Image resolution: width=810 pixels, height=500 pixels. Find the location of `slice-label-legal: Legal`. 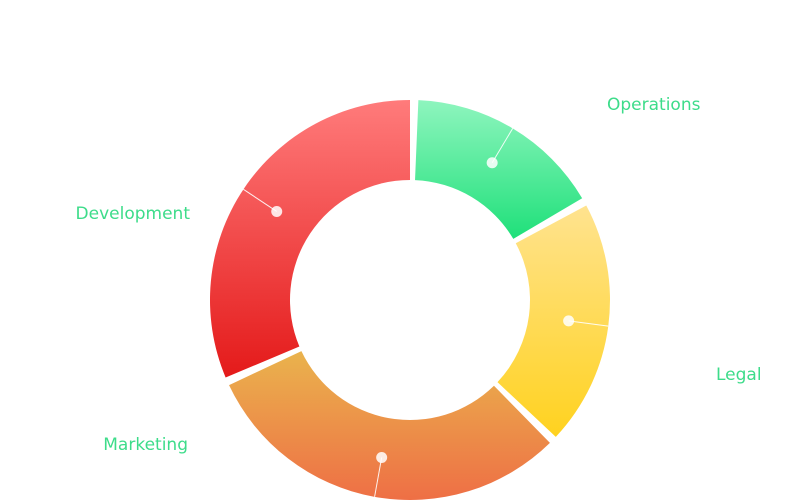

slice-label-legal: Legal is located at coordinates (739, 375).